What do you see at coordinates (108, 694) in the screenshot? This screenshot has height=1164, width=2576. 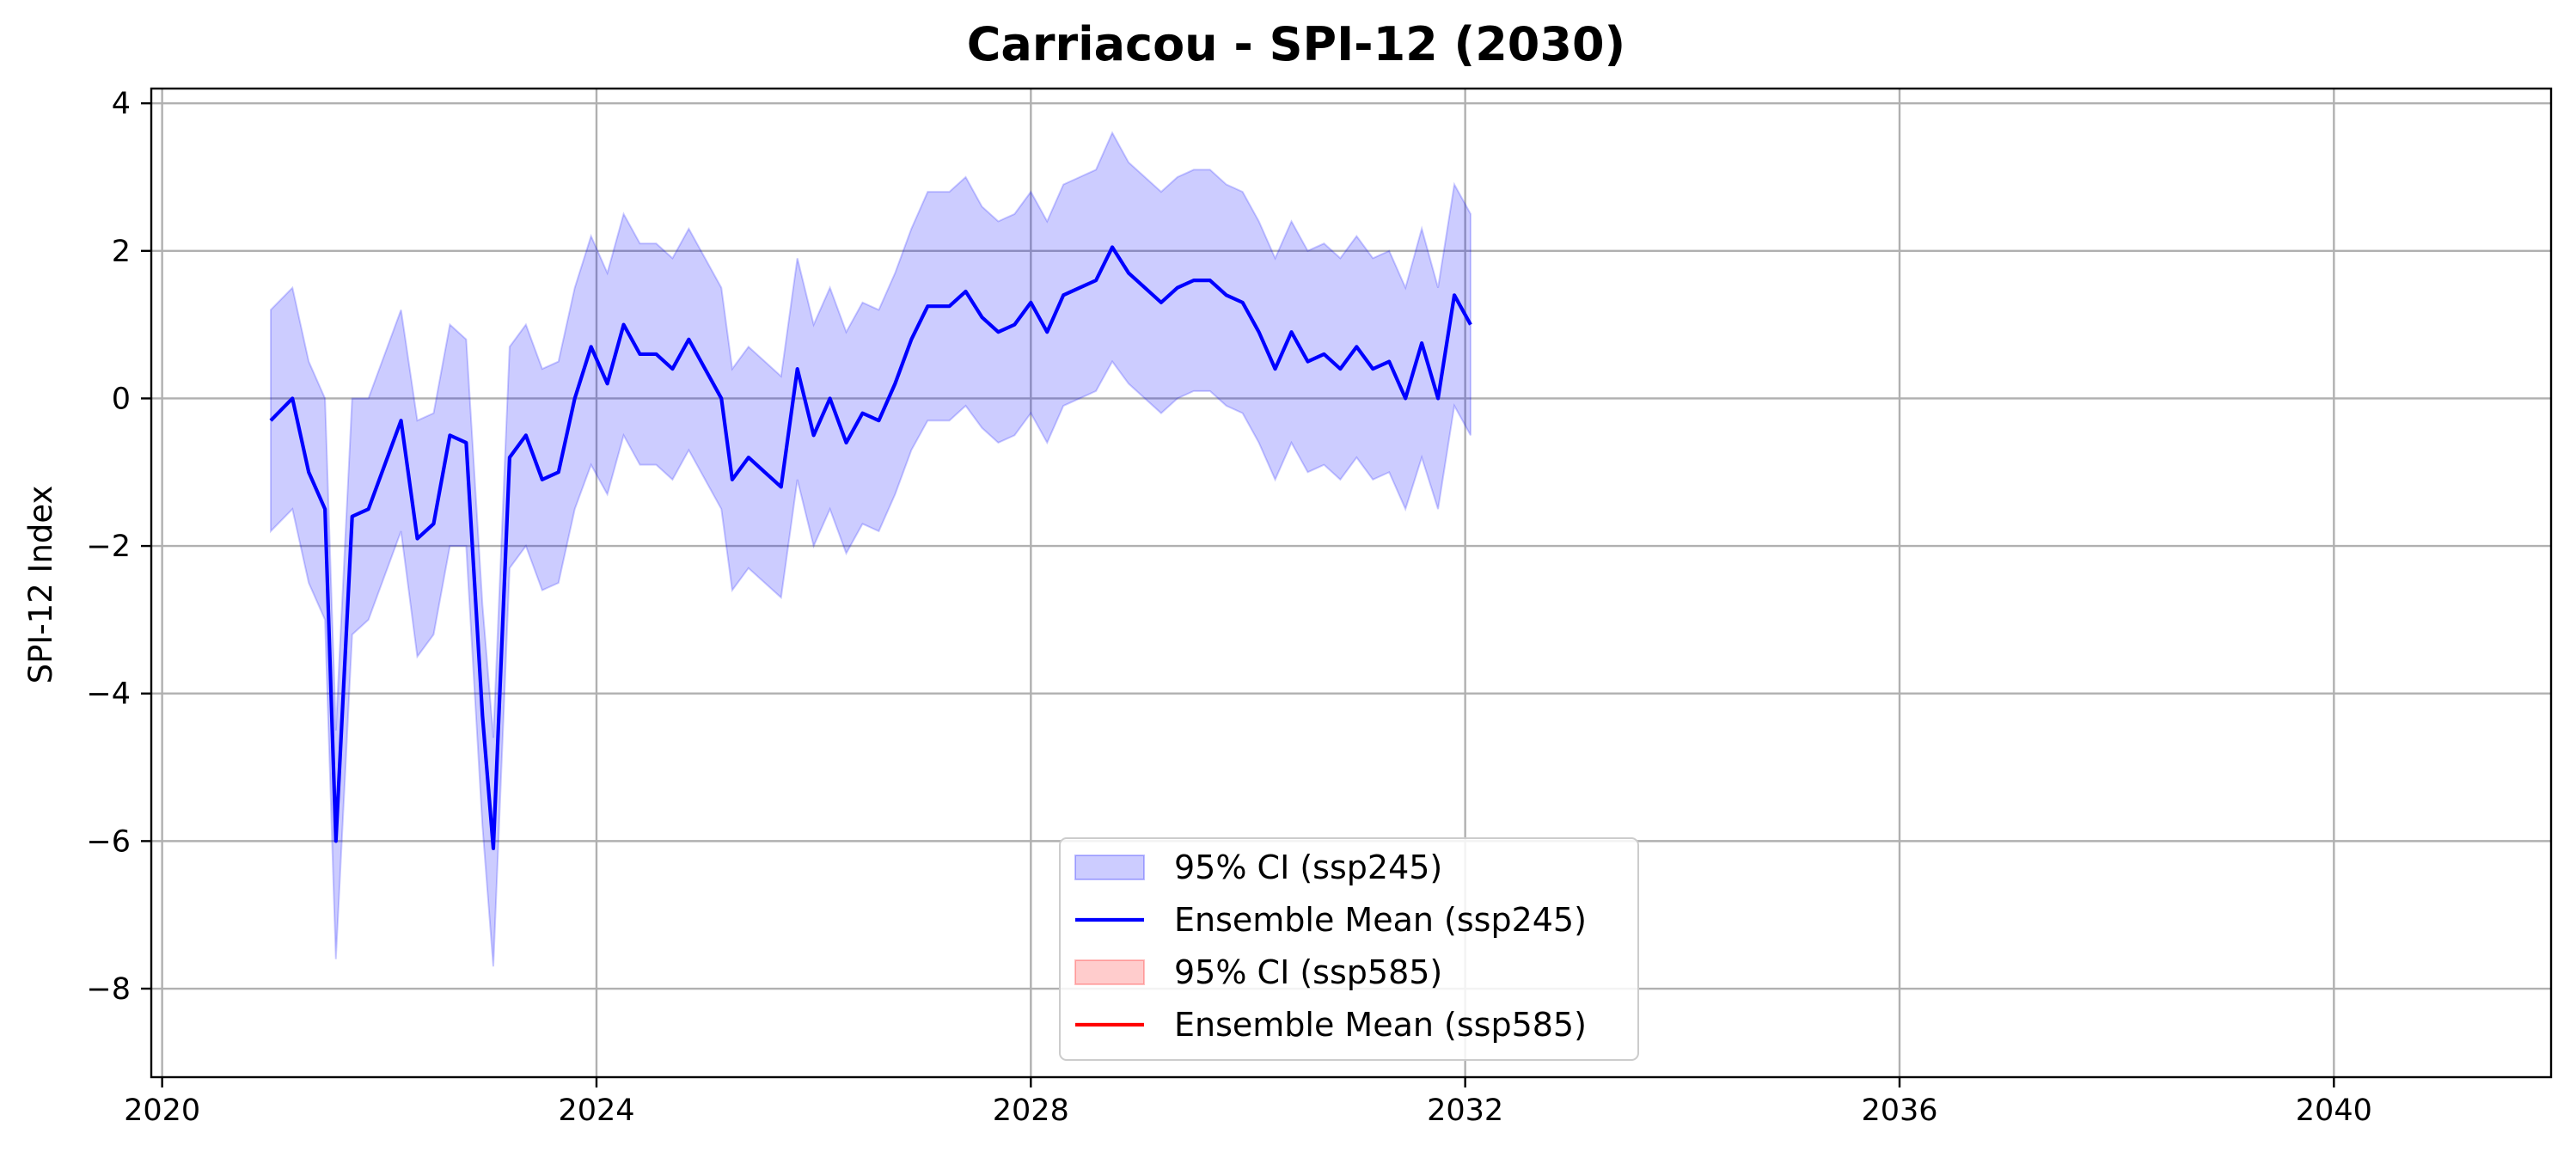 I see `y-tick-label: −4` at bounding box center [108, 694].